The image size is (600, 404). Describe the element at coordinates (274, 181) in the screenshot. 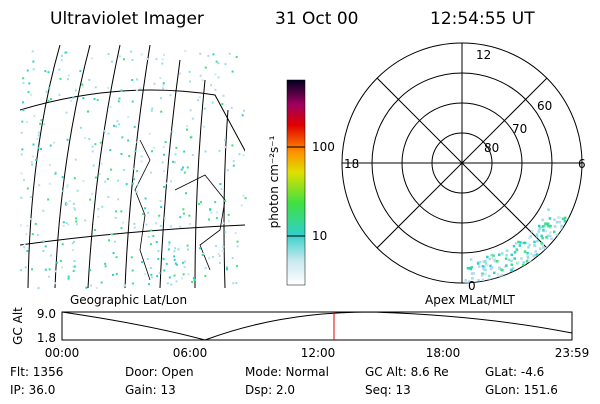

I see `colorbar-label: photon cm⁻²s⁻¹` at that location.